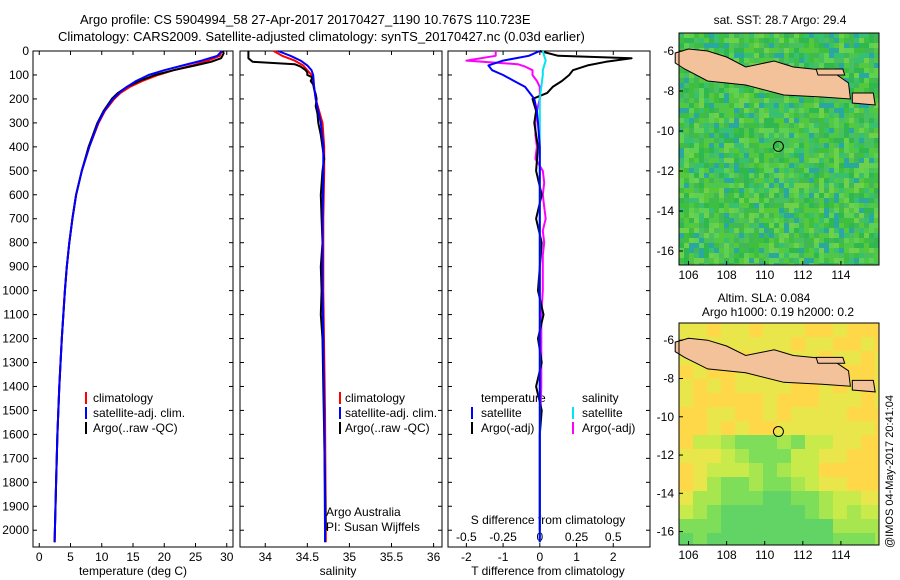  What do you see at coordinates (668, 51) in the screenshot?
I see `map-y-tick-label: -6` at bounding box center [668, 51].